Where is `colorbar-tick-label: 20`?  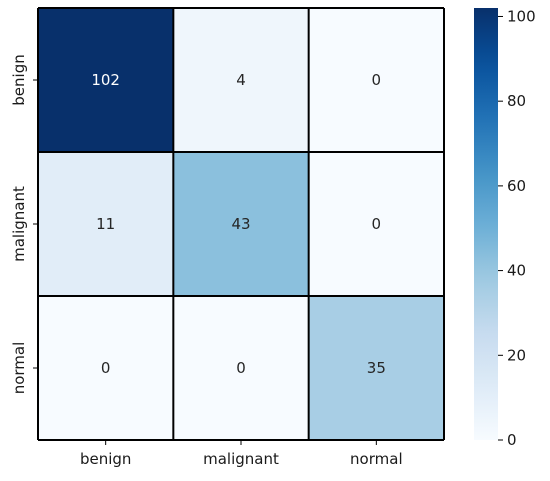
colorbar-tick-label: 20 is located at coordinates (516, 355).